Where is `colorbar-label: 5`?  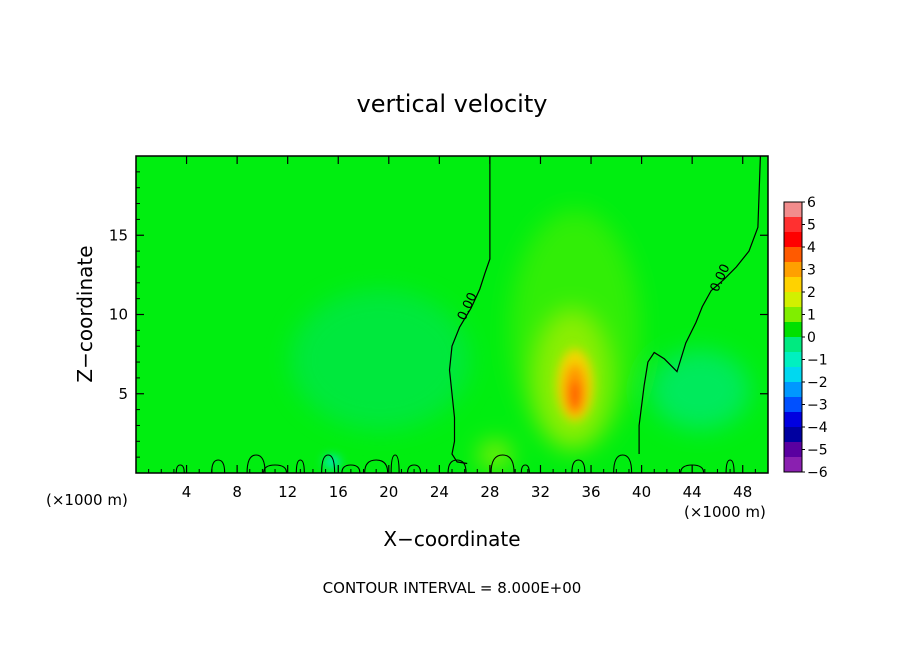 colorbar-label: 5 is located at coordinates (811, 226).